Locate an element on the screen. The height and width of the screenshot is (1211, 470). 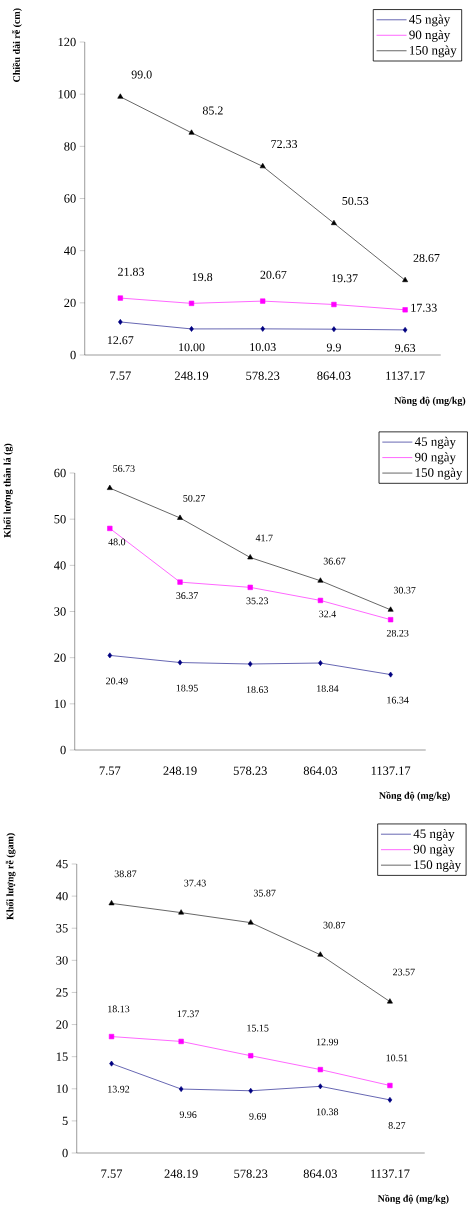
y-tick-label: 25 is located at coordinates (62, 992).